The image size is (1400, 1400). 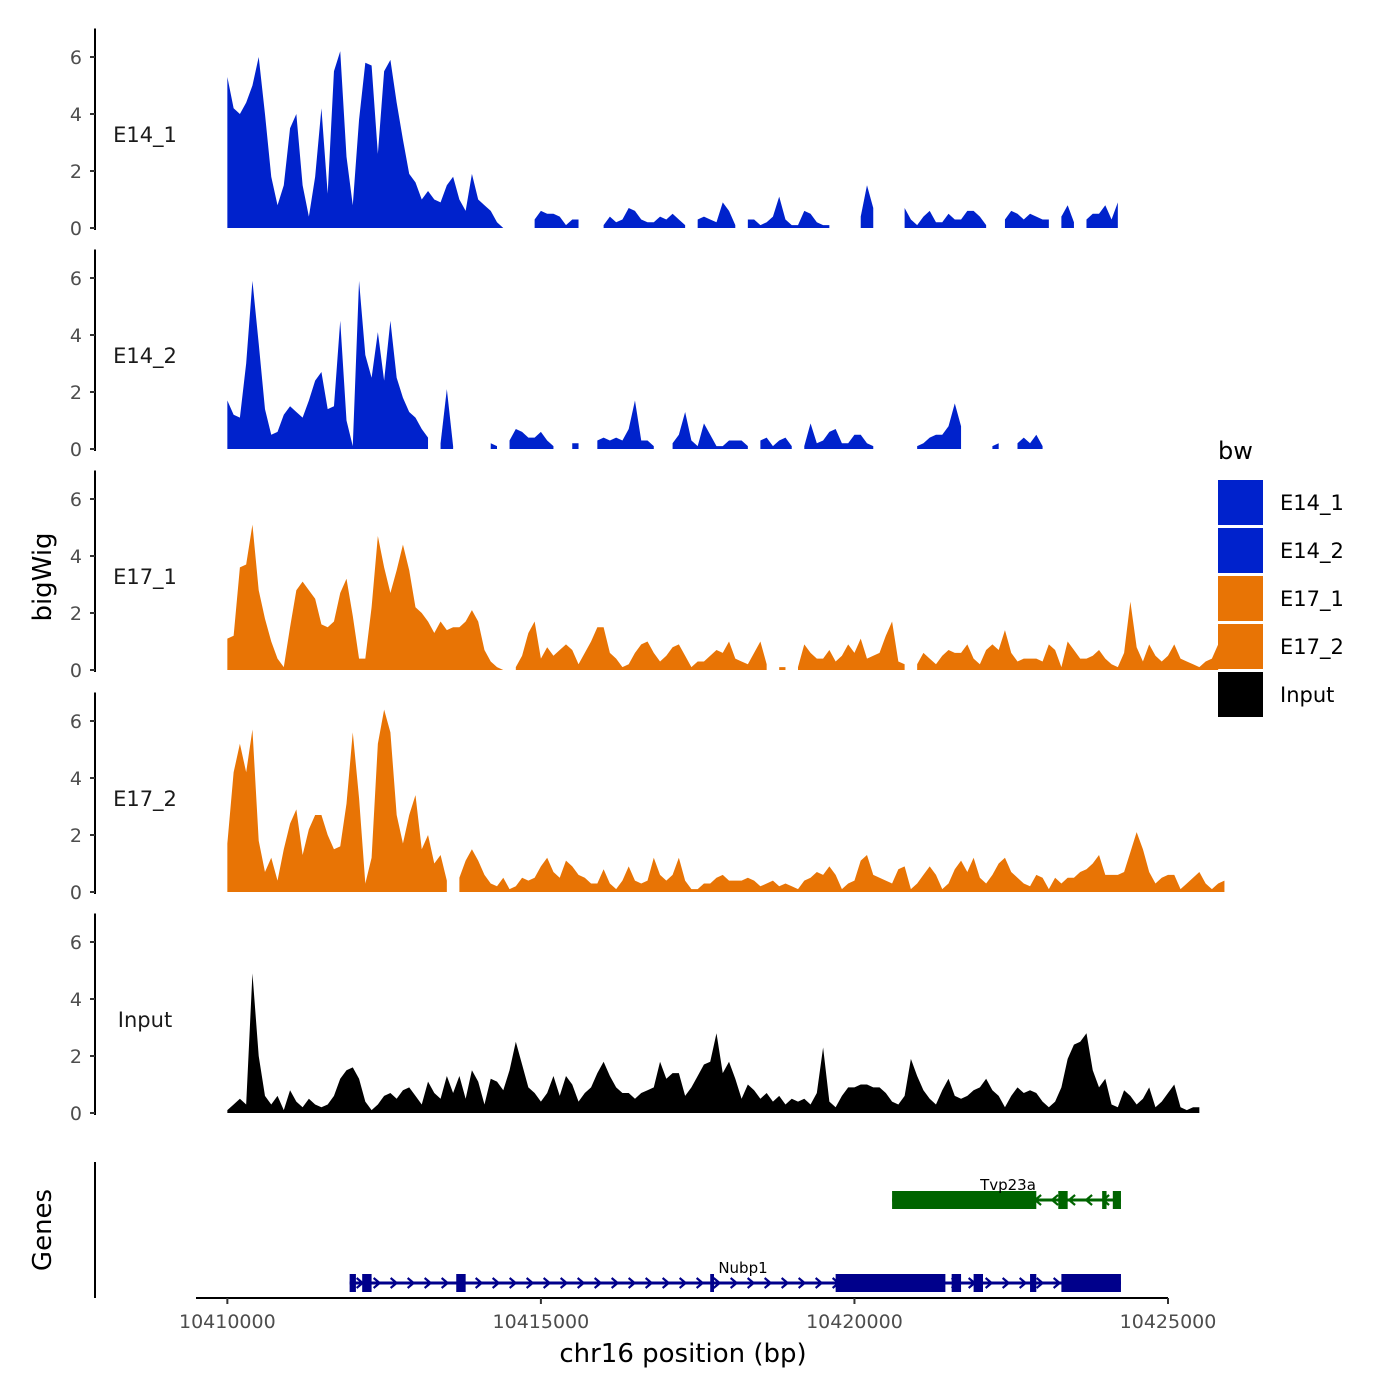 I want to click on legend-title: bw, so click(x=1235, y=451).